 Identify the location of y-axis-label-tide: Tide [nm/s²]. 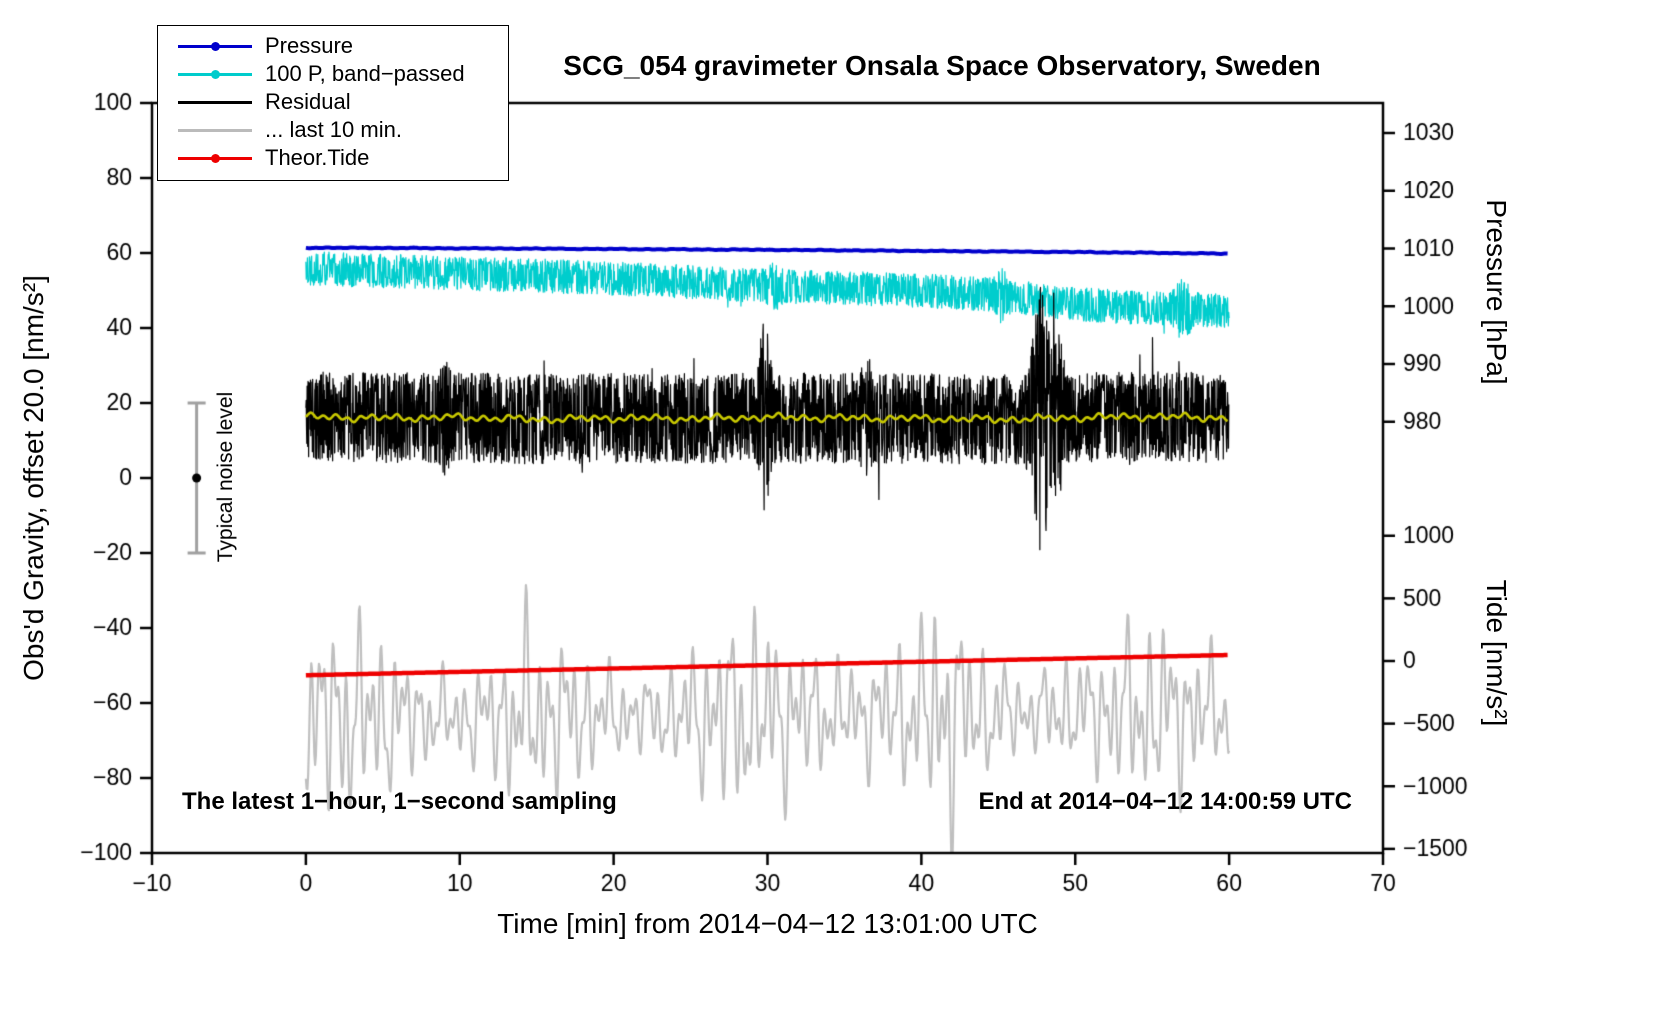
(1496, 653).